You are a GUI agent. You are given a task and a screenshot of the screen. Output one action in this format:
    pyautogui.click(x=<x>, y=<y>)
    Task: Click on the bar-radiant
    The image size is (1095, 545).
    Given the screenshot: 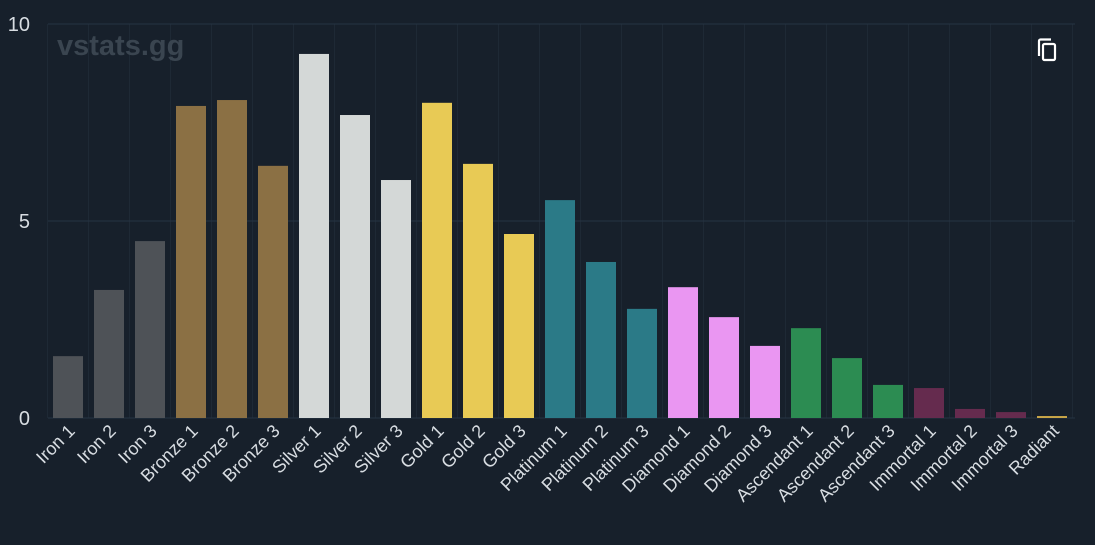 What is the action you would take?
    pyautogui.click(x=1052, y=417)
    